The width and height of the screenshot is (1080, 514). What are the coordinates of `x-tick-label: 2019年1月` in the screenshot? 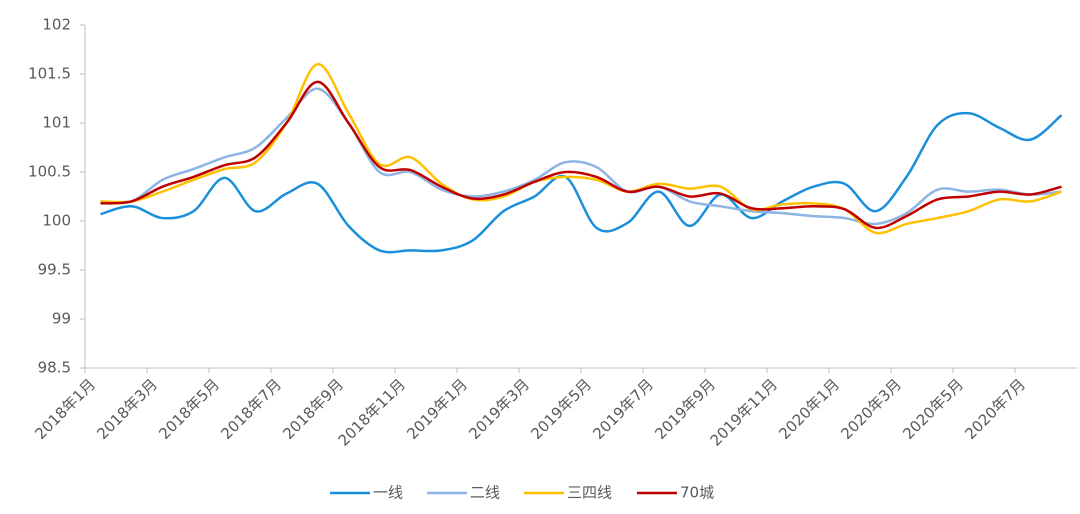 It's located at (437, 409).